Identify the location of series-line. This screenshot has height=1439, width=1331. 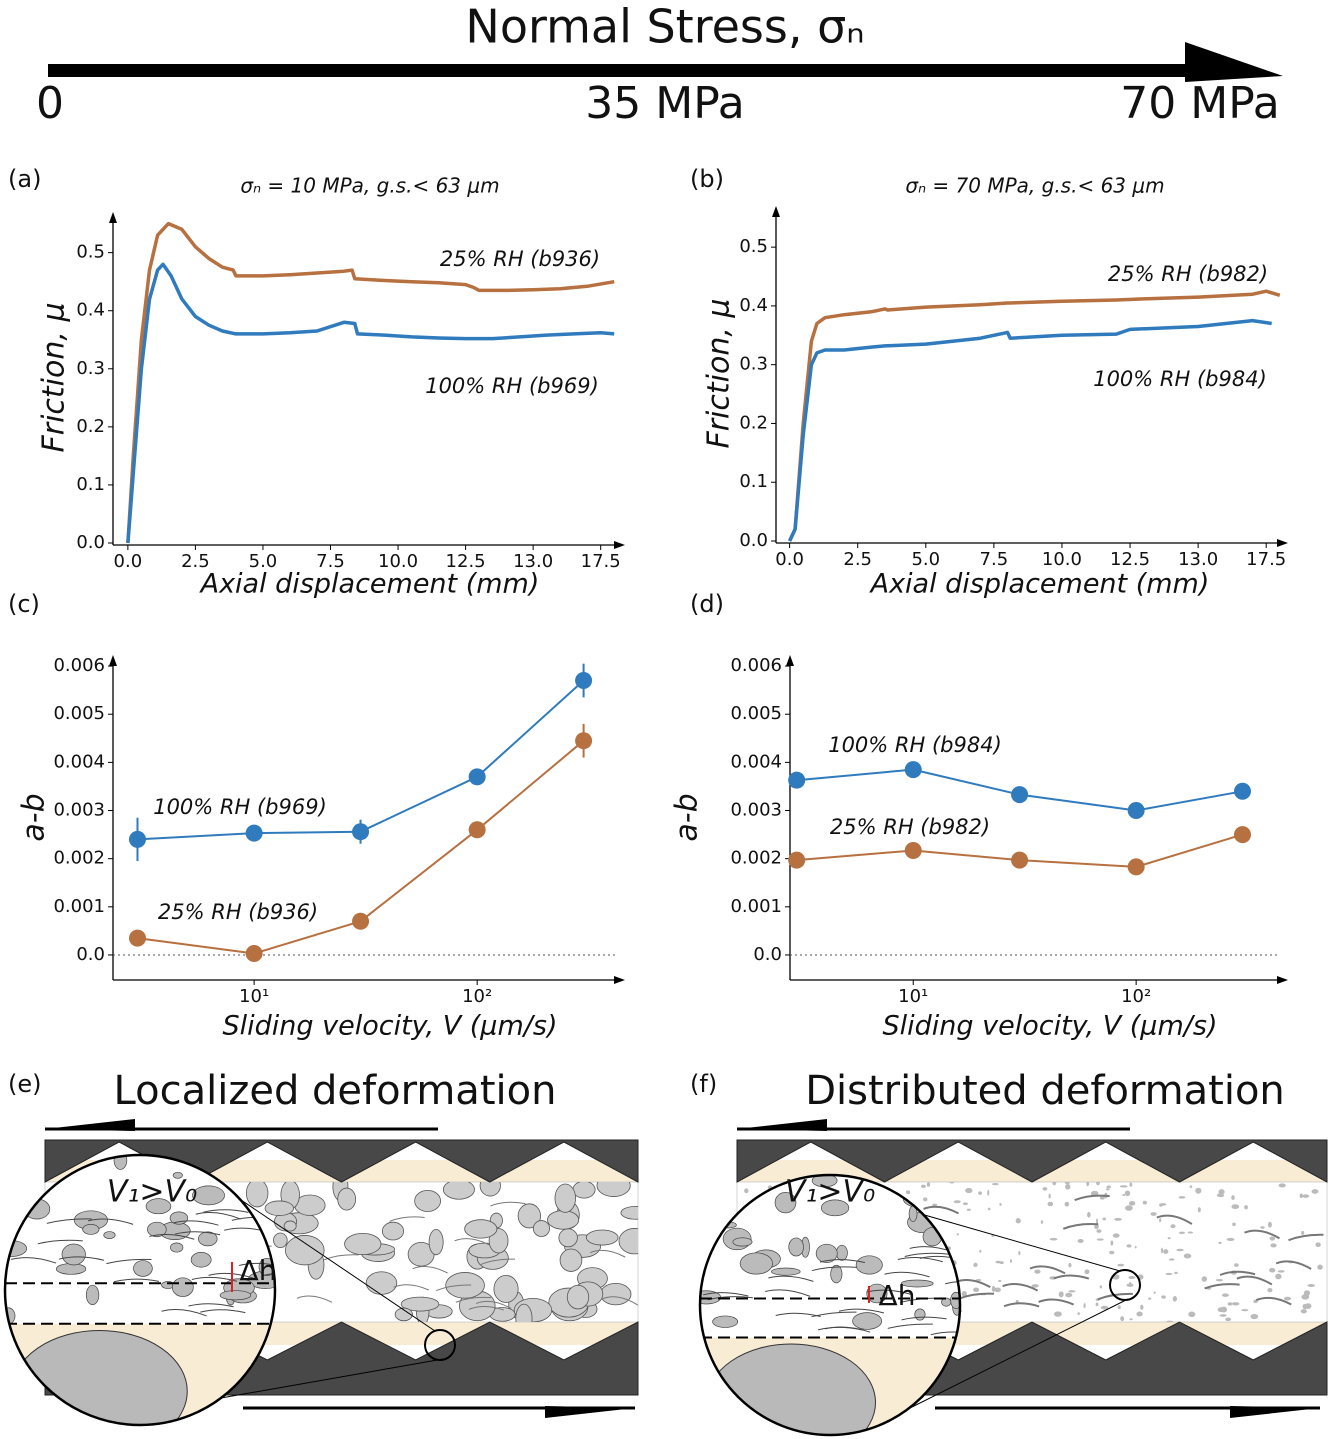
(1034, 415).